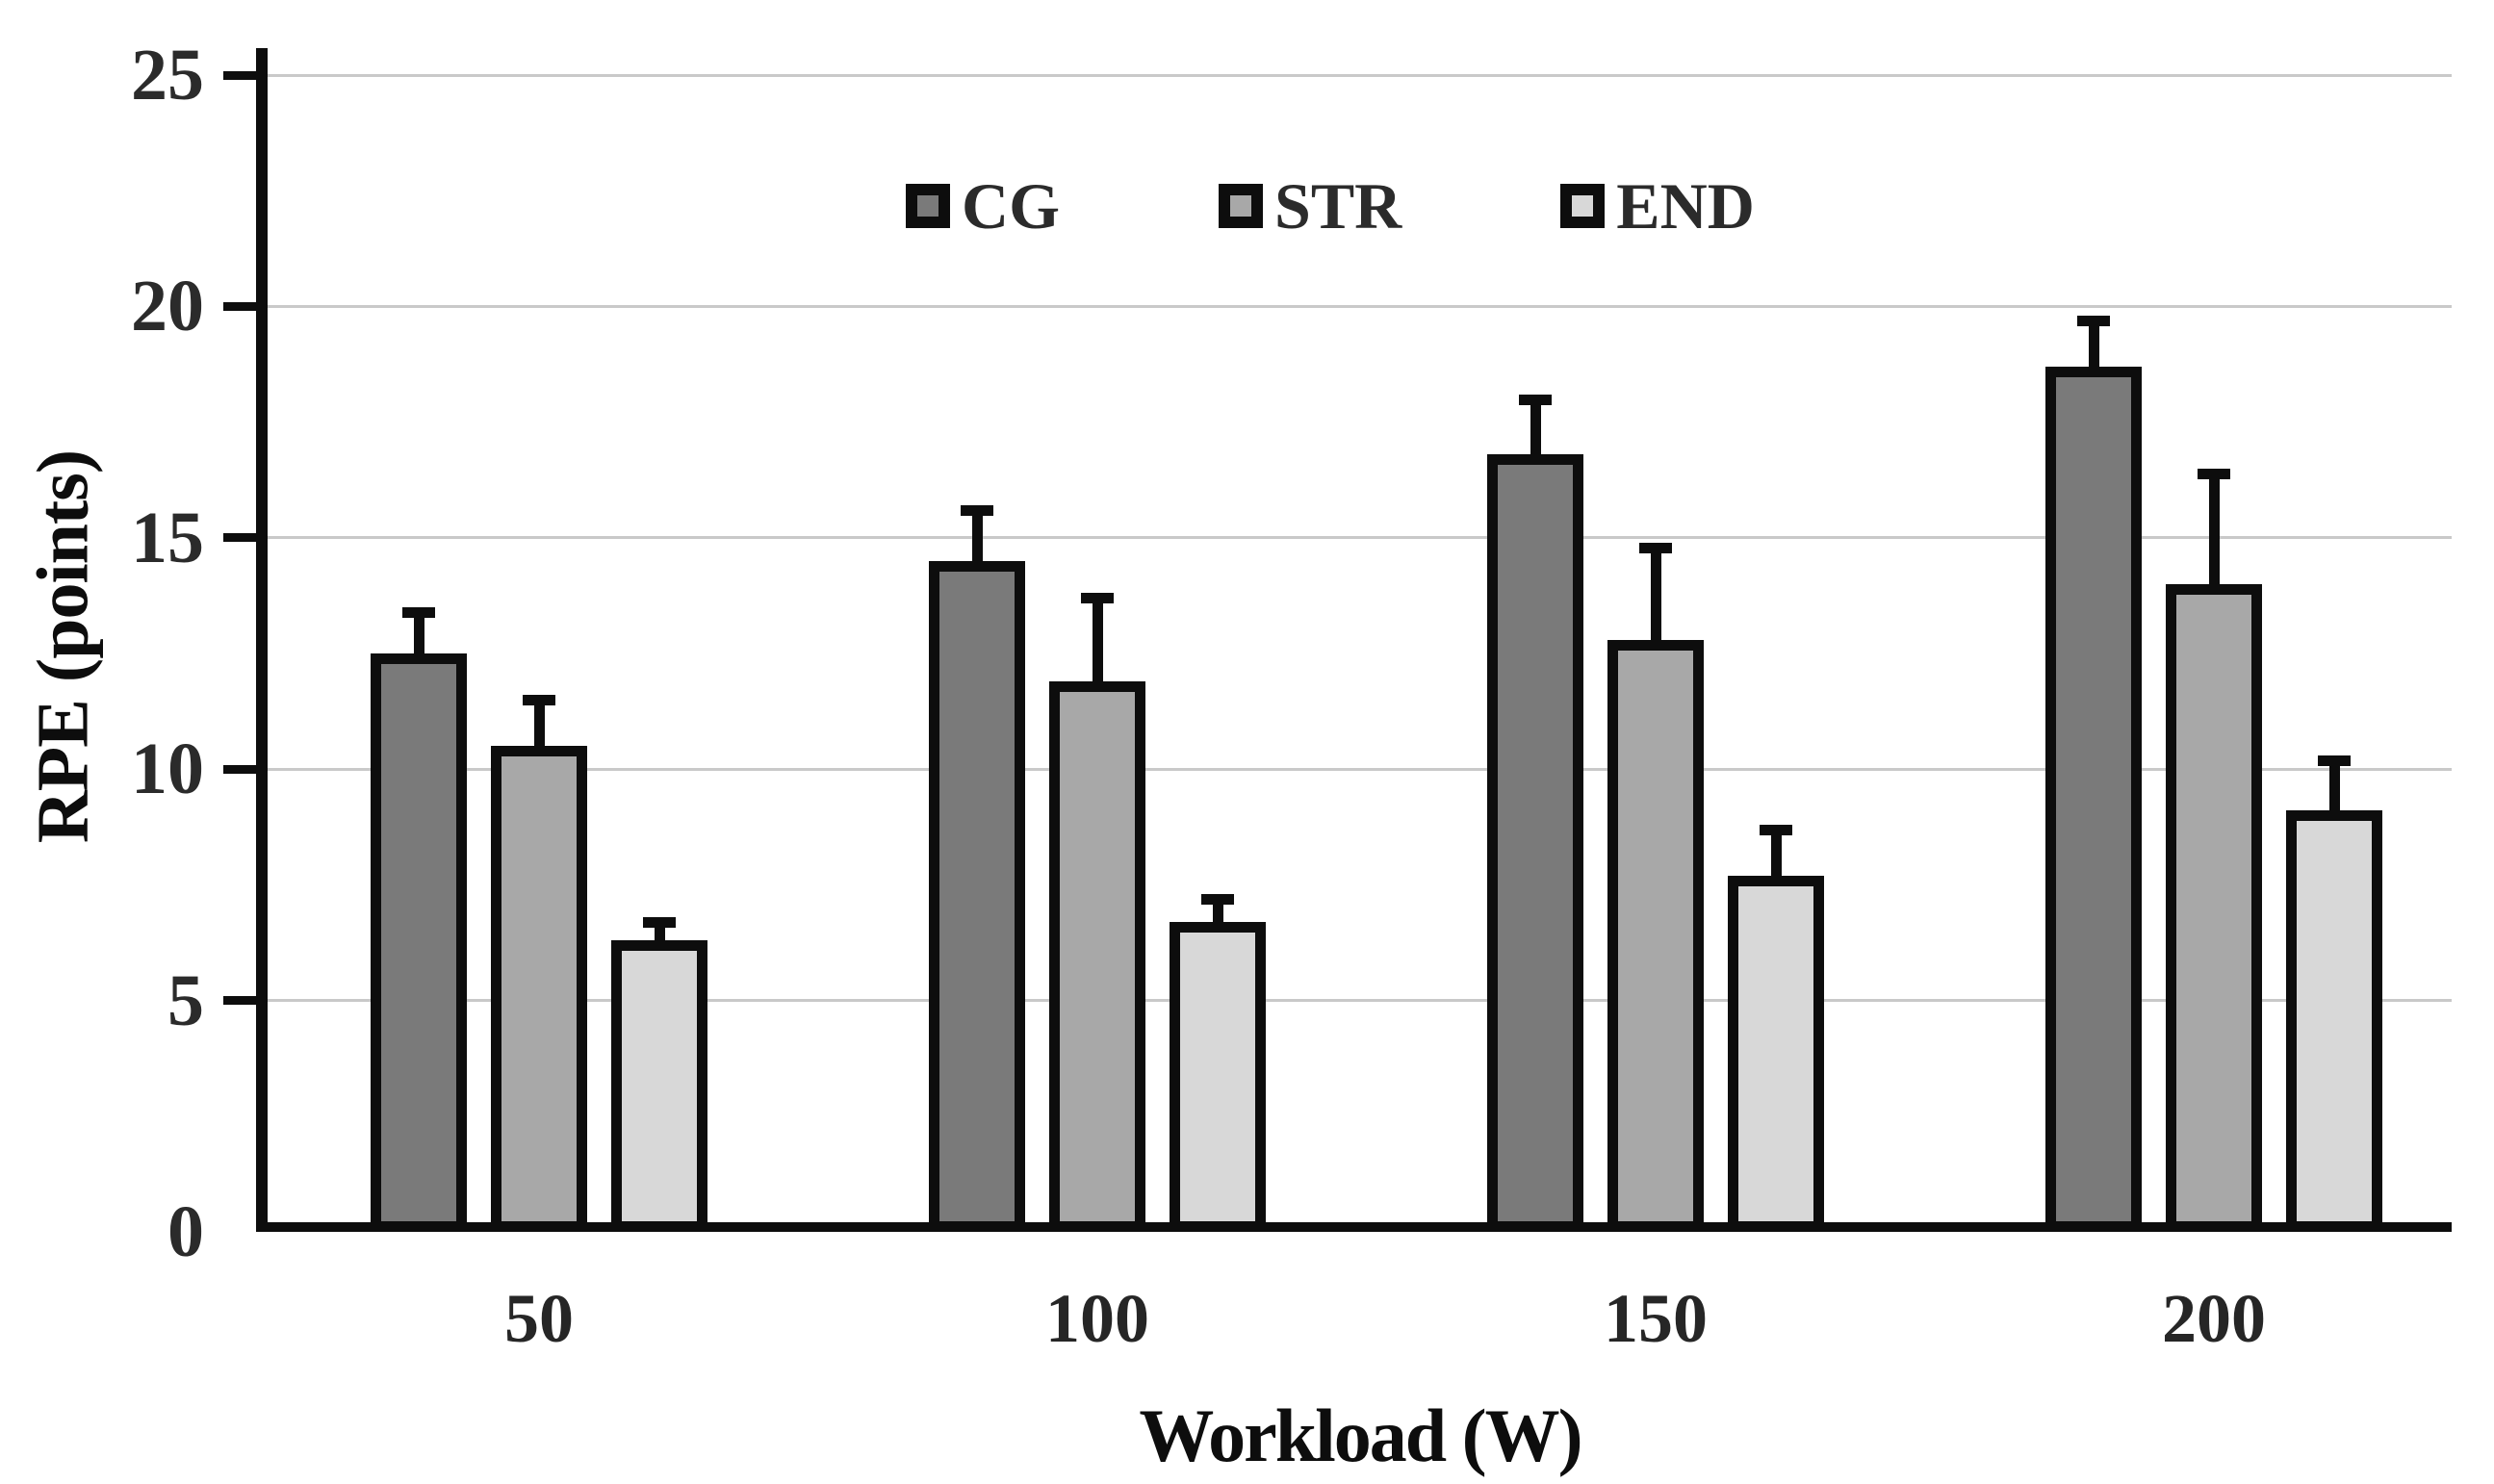 The image size is (2494, 1484). What do you see at coordinates (167, 75) in the screenshot?
I see `y-tick-label-25: 25` at bounding box center [167, 75].